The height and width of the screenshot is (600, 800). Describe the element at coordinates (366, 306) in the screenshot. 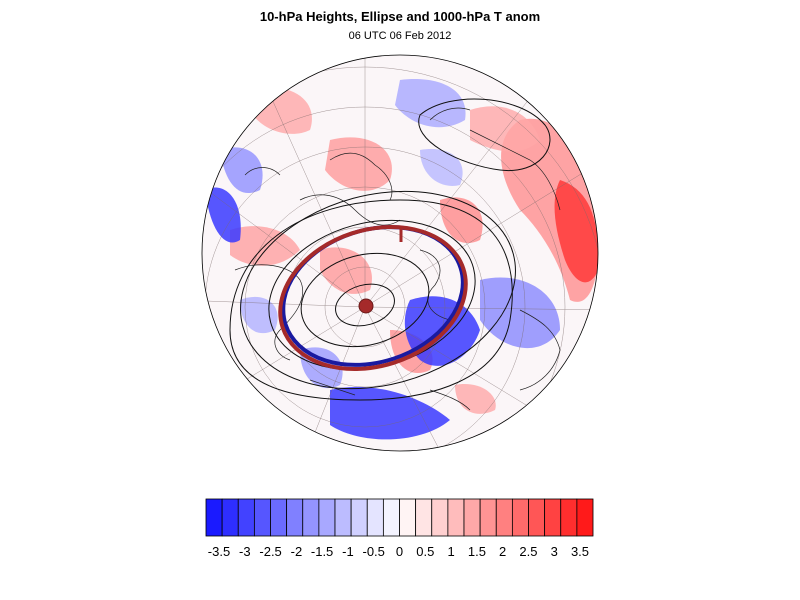

I see `vortex-center-marker` at that location.